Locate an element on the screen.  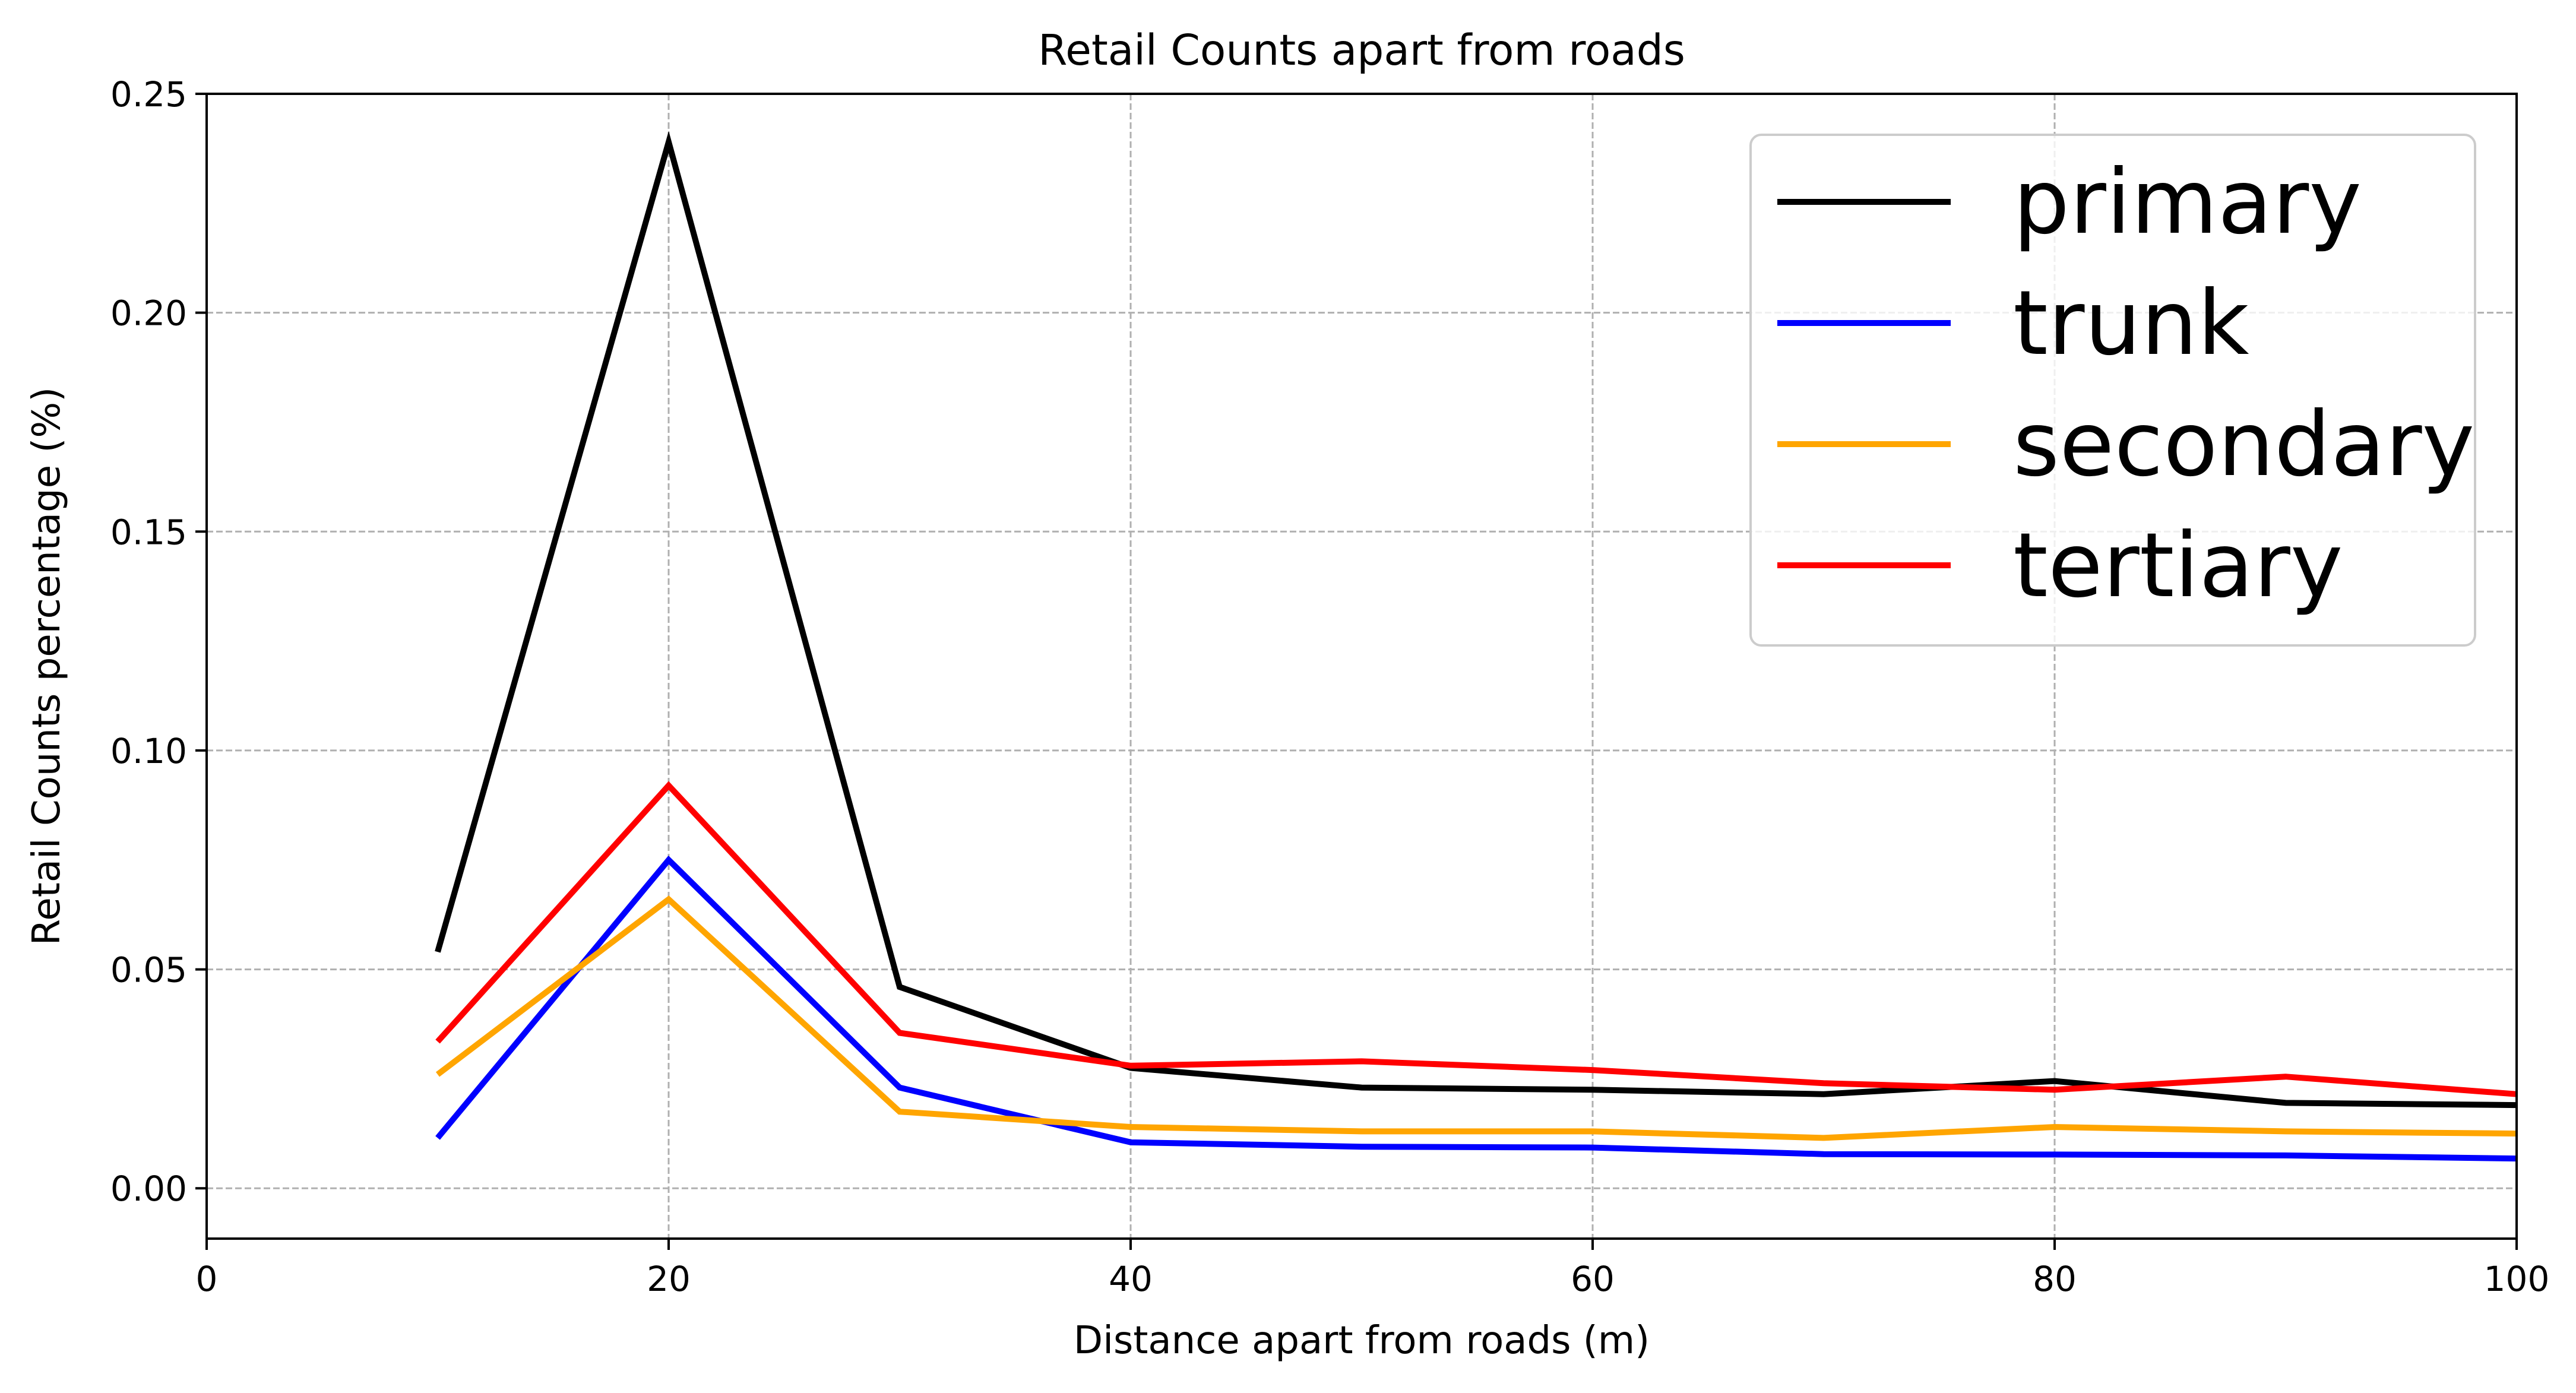
y-axis-label: Retail Counts percentage (%) is located at coordinates (47, 666).